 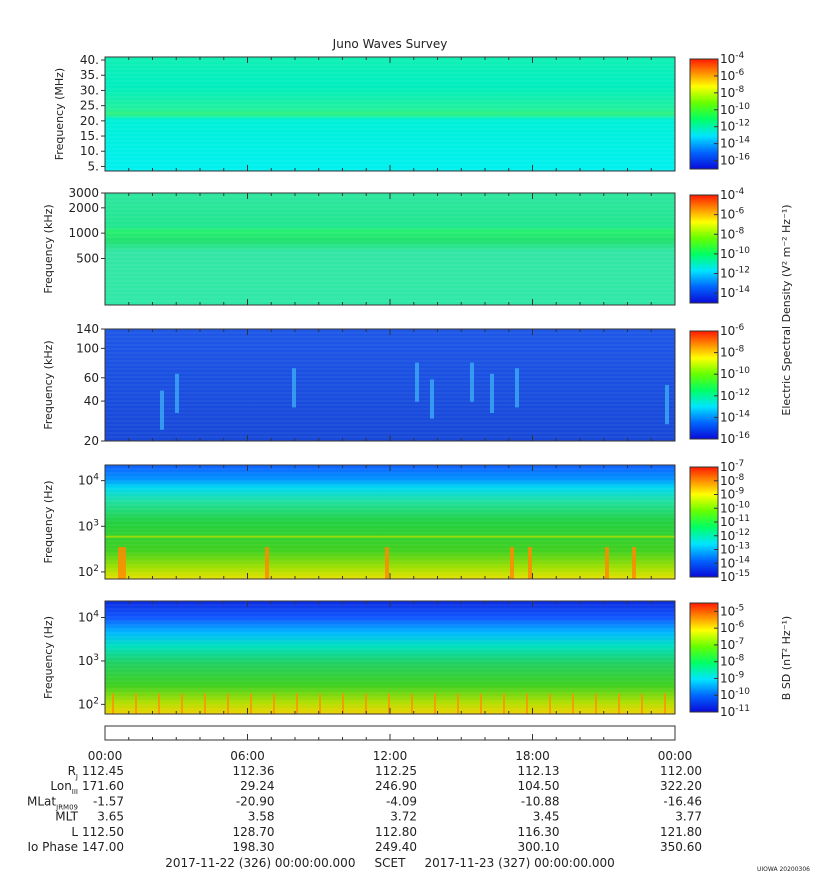 I want to click on colorbar-tick-label: 10⁻¹¹, so click(x=735, y=521).